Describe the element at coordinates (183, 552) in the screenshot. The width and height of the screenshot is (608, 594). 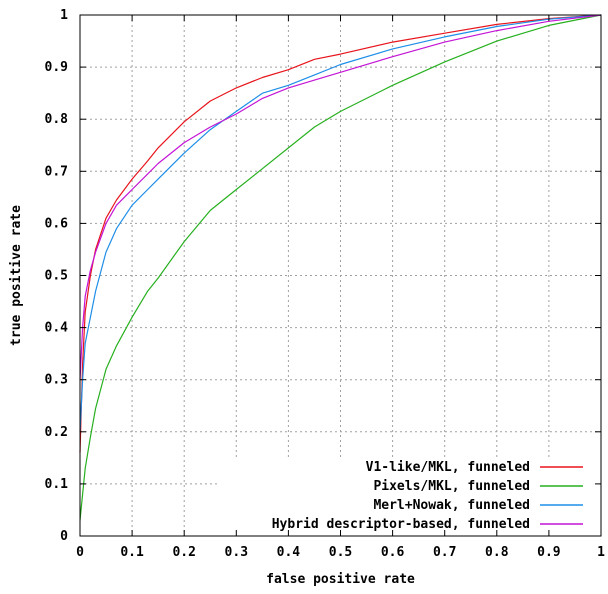
I see `x-tick-label: 0.2` at that location.